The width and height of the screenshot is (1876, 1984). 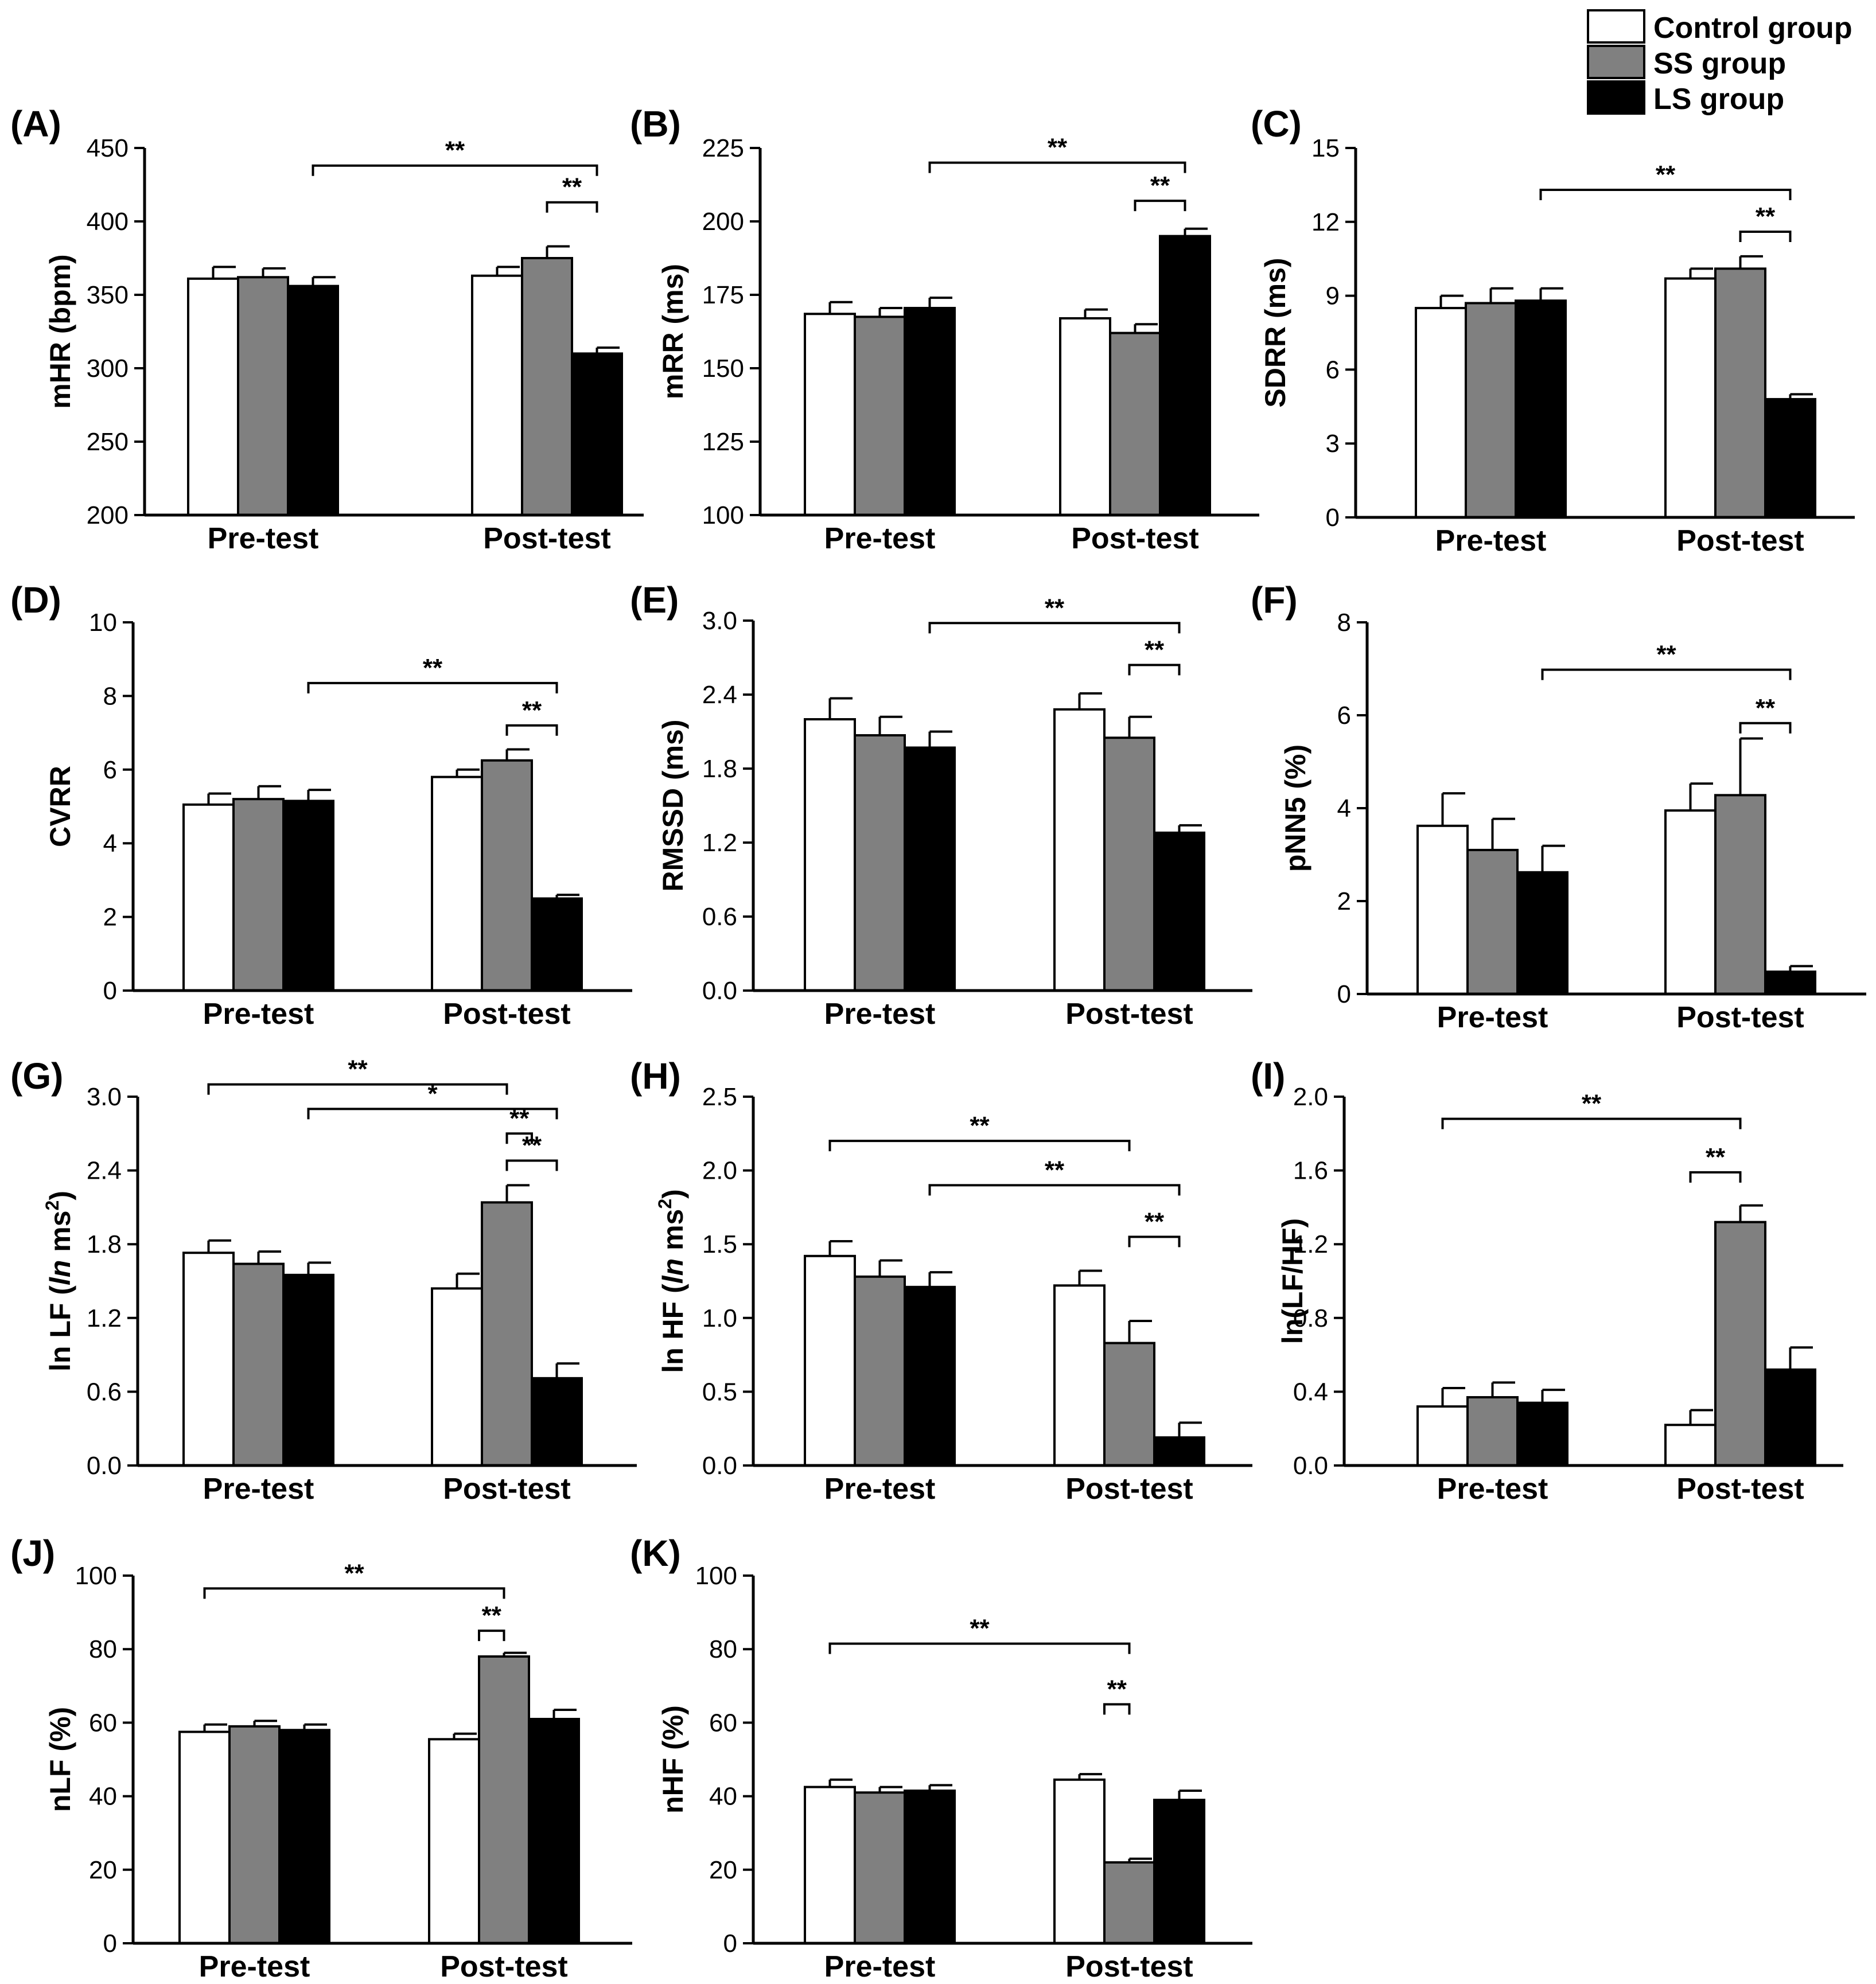 What do you see at coordinates (1719, 62) in the screenshot?
I see `legend: Control group SS group LS group` at bounding box center [1719, 62].